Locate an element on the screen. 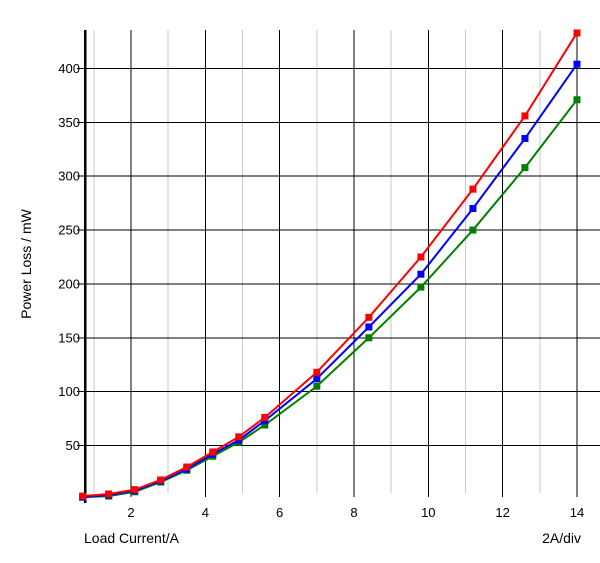 The image size is (600, 563). x-axis-title: Load Current/A is located at coordinates (131, 538).